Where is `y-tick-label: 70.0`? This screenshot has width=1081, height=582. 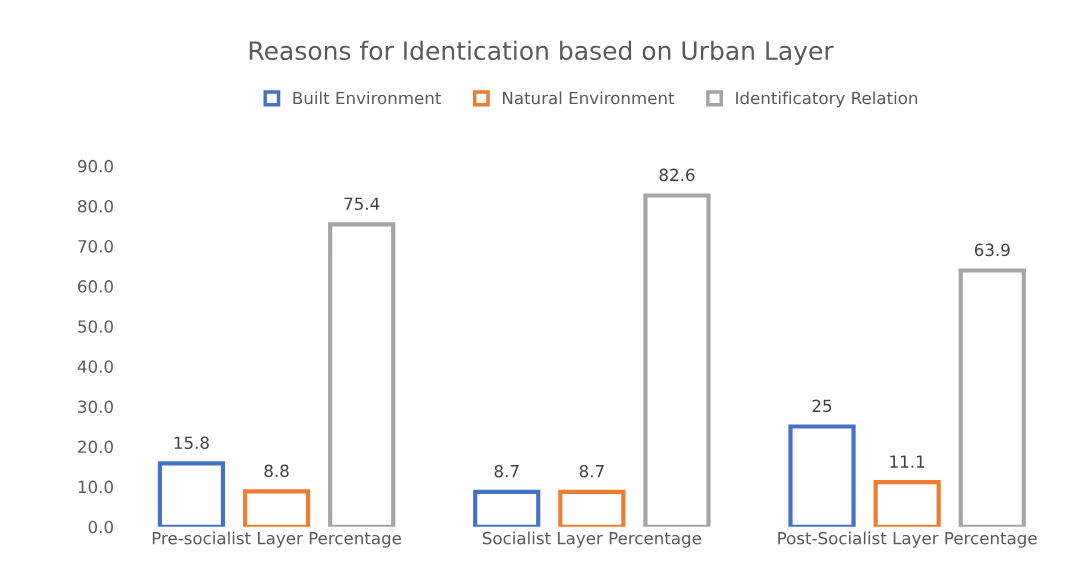
y-tick-label: 70.0 is located at coordinates (95, 246).